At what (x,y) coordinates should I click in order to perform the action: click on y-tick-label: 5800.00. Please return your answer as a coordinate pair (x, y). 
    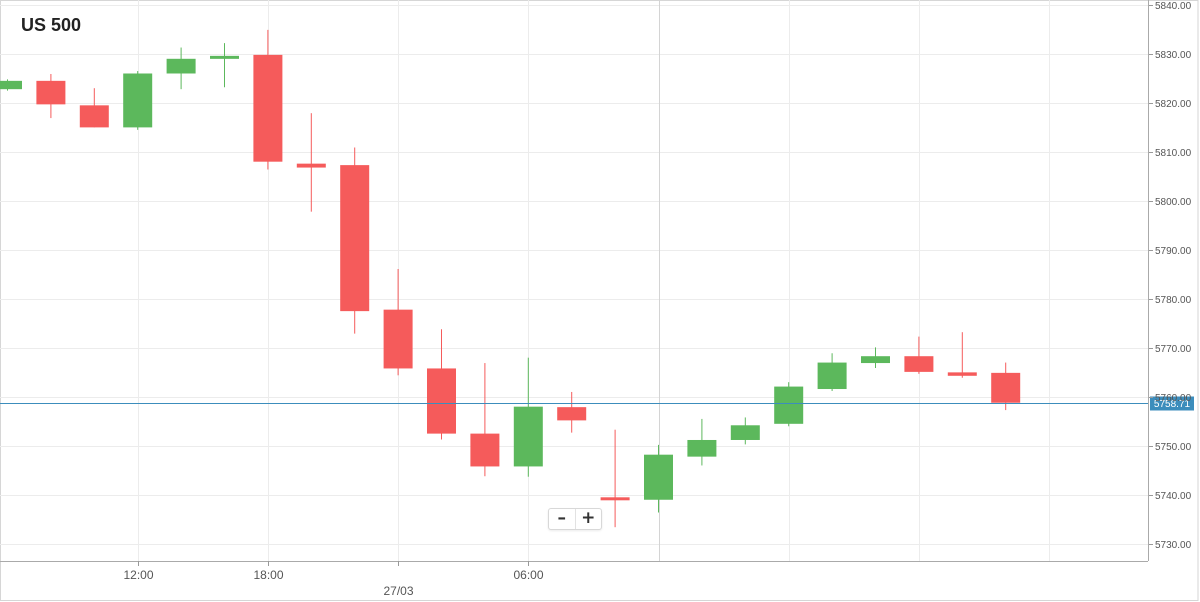
    Looking at the image, I should click on (1173, 202).